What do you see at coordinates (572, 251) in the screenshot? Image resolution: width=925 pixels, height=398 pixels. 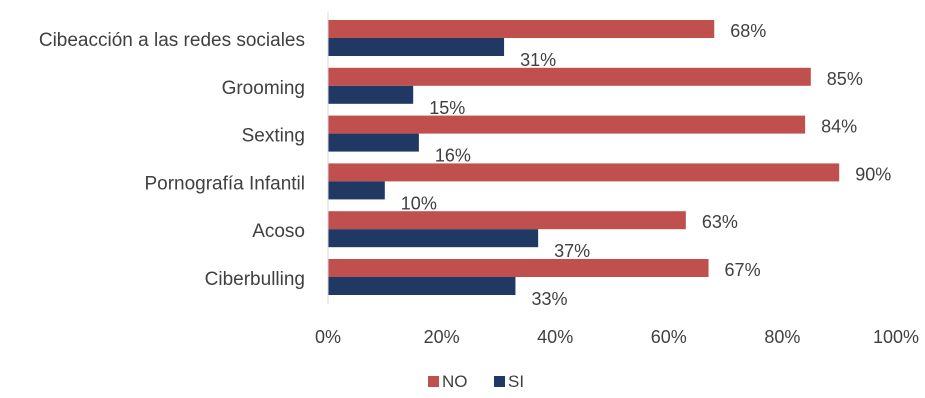 I see `data-label-si: 37%` at bounding box center [572, 251].